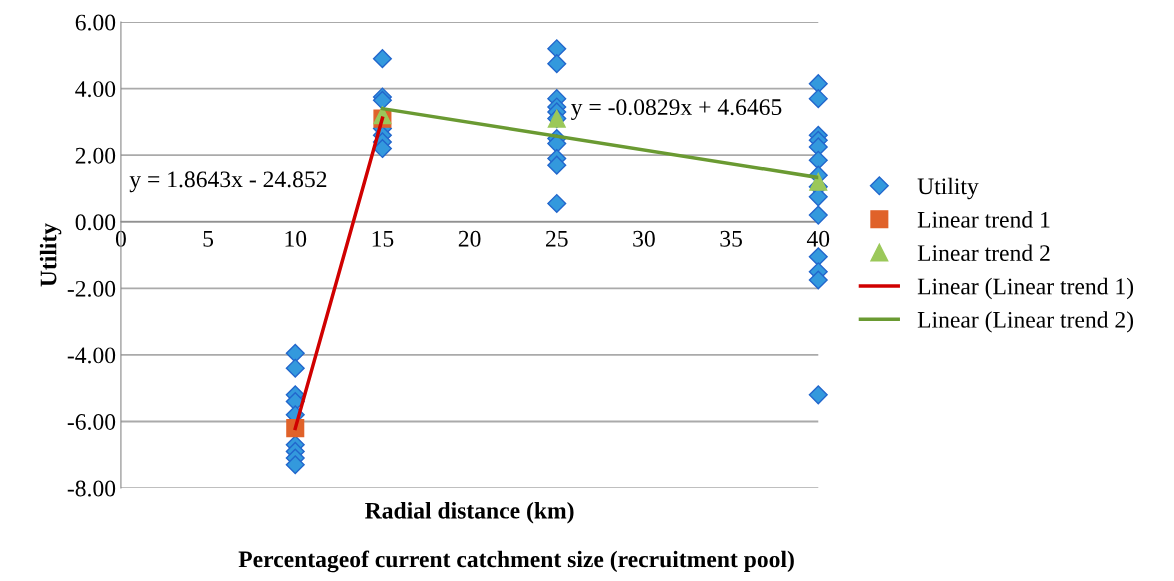  Describe the element at coordinates (91, 355) in the screenshot. I see `y-tick-label: -4.00` at that location.